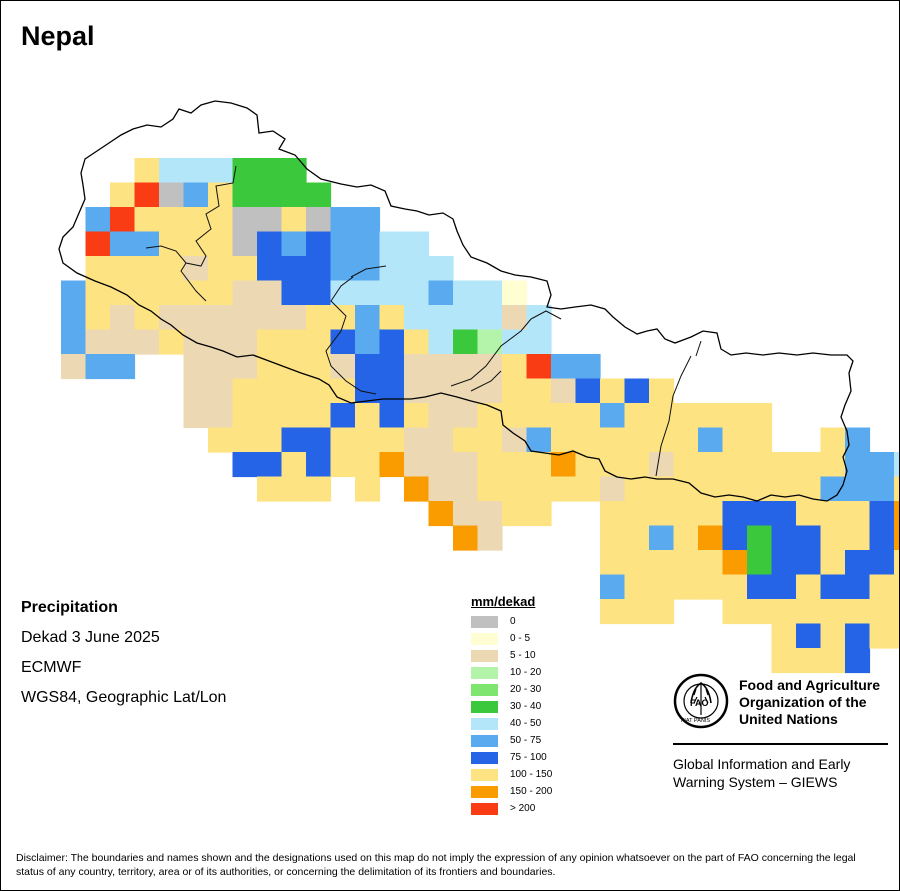 Image resolution: width=900 pixels, height=891 pixels. Describe the element at coordinates (526, 740) in the screenshot. I see `legend-label: 50 - 75` at that location.